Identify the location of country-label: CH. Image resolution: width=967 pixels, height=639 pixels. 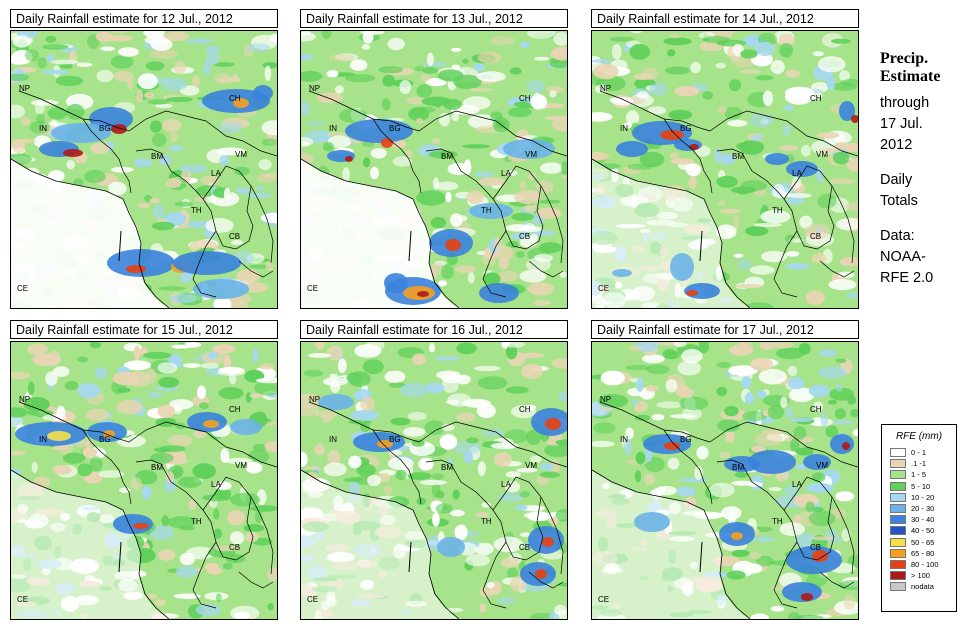
(235, 98).